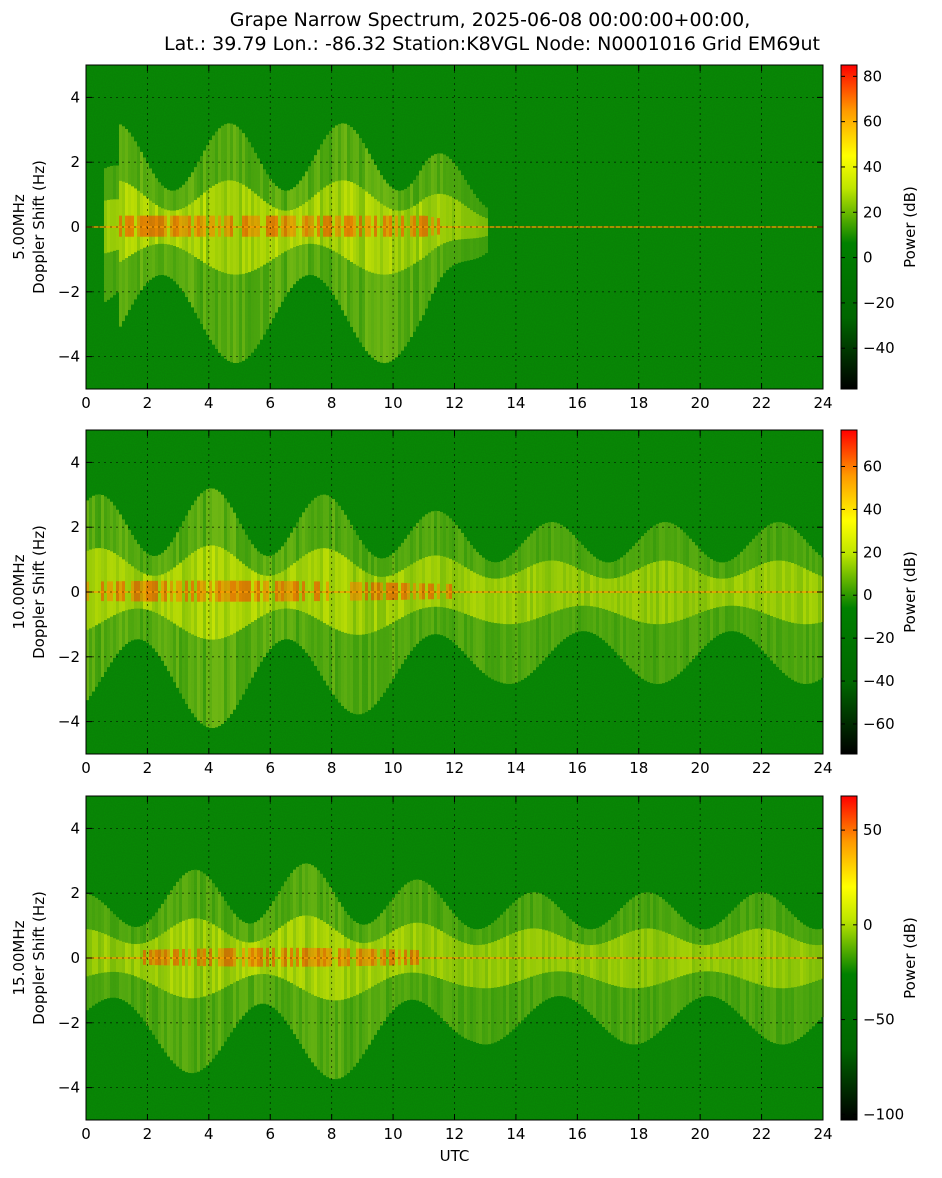 The width and height of the screenshot is (942, 1178). What do you see at coordinates (393, 403) in the screenshot?
I see `x-tick-label: 10` at bounding box center [393, 403].